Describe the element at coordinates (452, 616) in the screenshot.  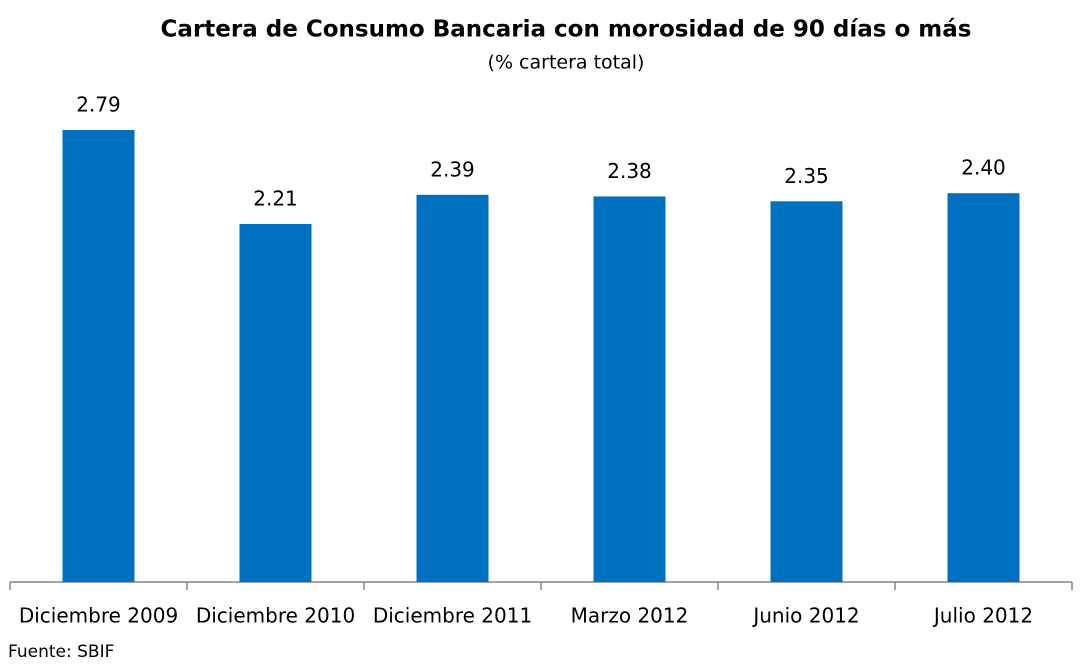
I see `x-tick-label: Diciembre 2011` at that location.